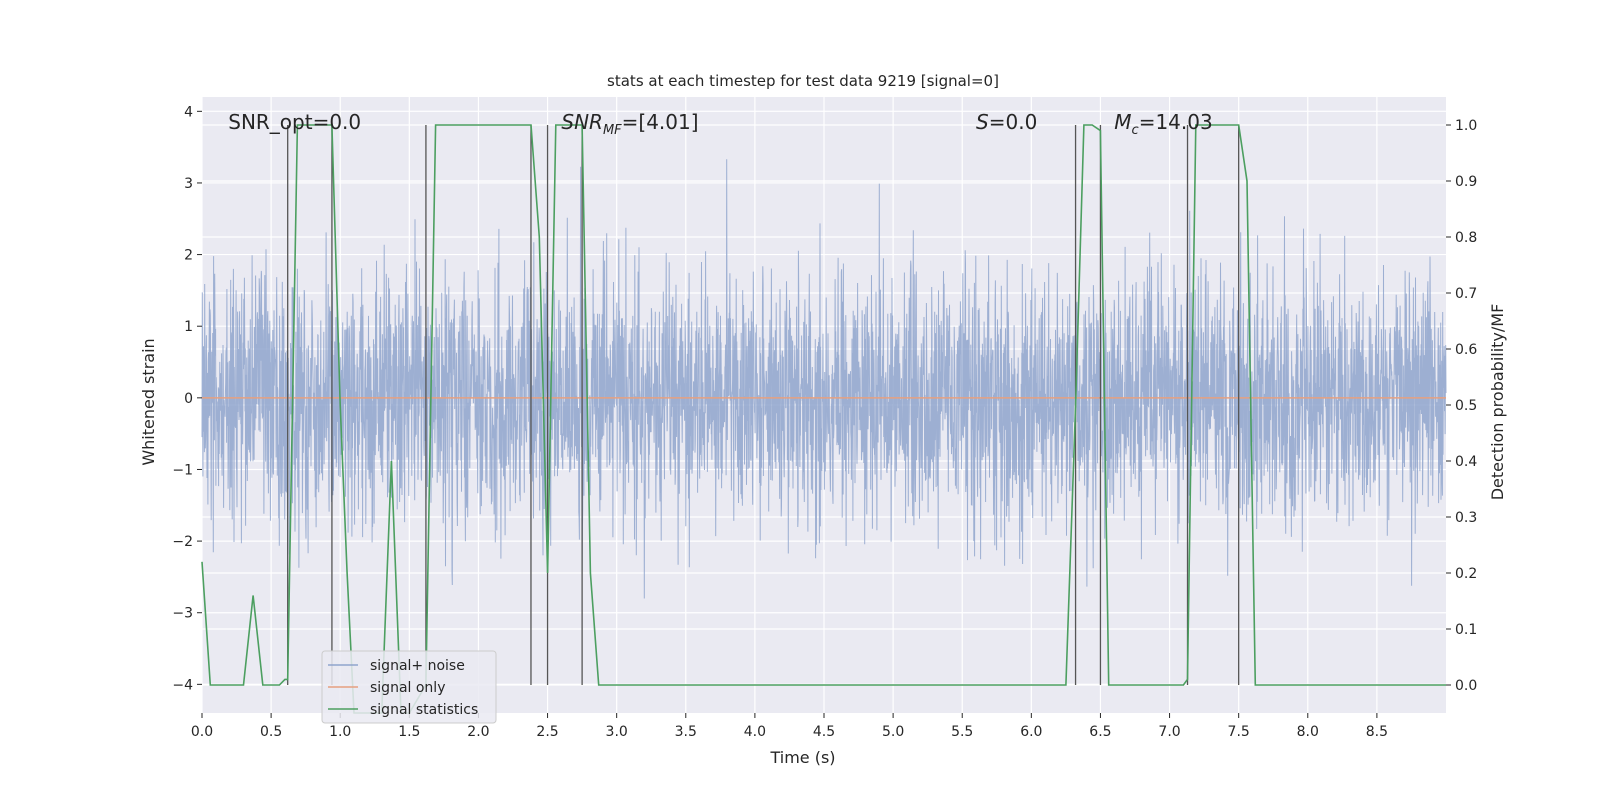  What do you see at coordinates (417, 666) in the screenshot?
I see `legend-label-0: signal+ noise` at bounding box center [417, 666].